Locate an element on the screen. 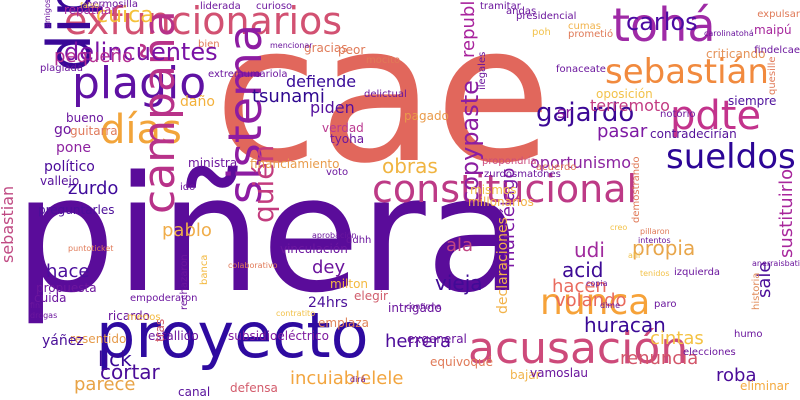 The height and width of the screenshot is (400, 800). cloud-word: mencionar is located at coordinates (291, 45).